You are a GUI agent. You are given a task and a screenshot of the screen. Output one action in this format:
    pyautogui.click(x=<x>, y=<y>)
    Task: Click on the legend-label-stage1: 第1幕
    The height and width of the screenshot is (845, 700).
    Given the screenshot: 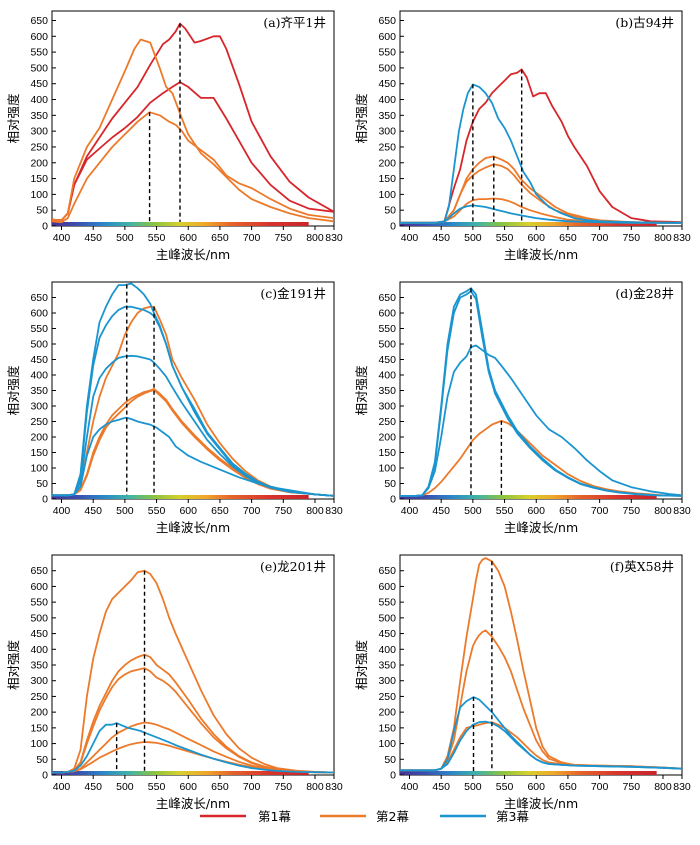 What is the action you would take?
    pyautogui.click(x=274, y=816)
    